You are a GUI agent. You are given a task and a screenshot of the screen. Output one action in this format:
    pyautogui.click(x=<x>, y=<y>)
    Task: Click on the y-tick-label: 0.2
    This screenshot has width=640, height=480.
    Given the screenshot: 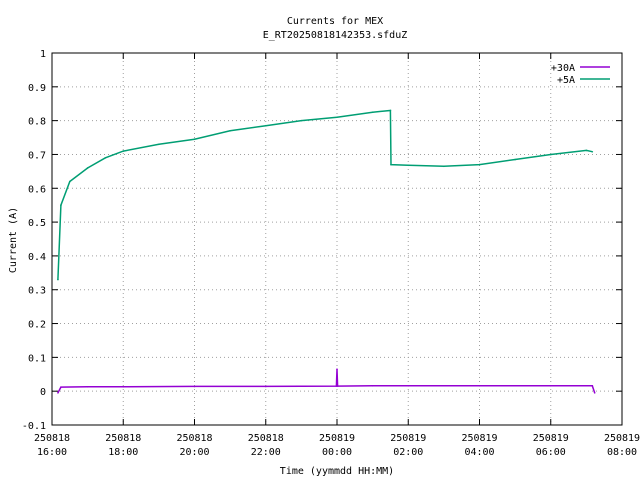 What is the action you would take?
    pyautogui.click(x=37, y=325)
    